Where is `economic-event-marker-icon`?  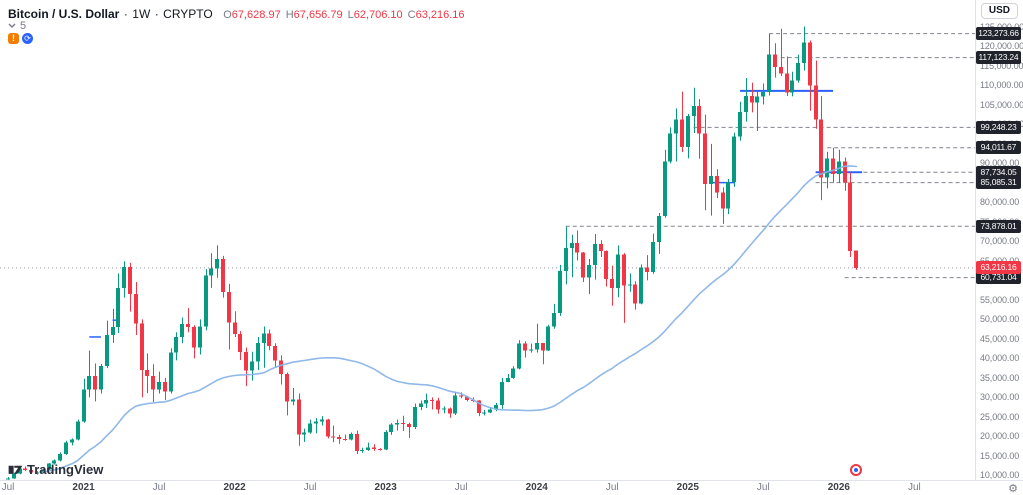 economic-event-marker-icon is located at coordinates (856, 470).